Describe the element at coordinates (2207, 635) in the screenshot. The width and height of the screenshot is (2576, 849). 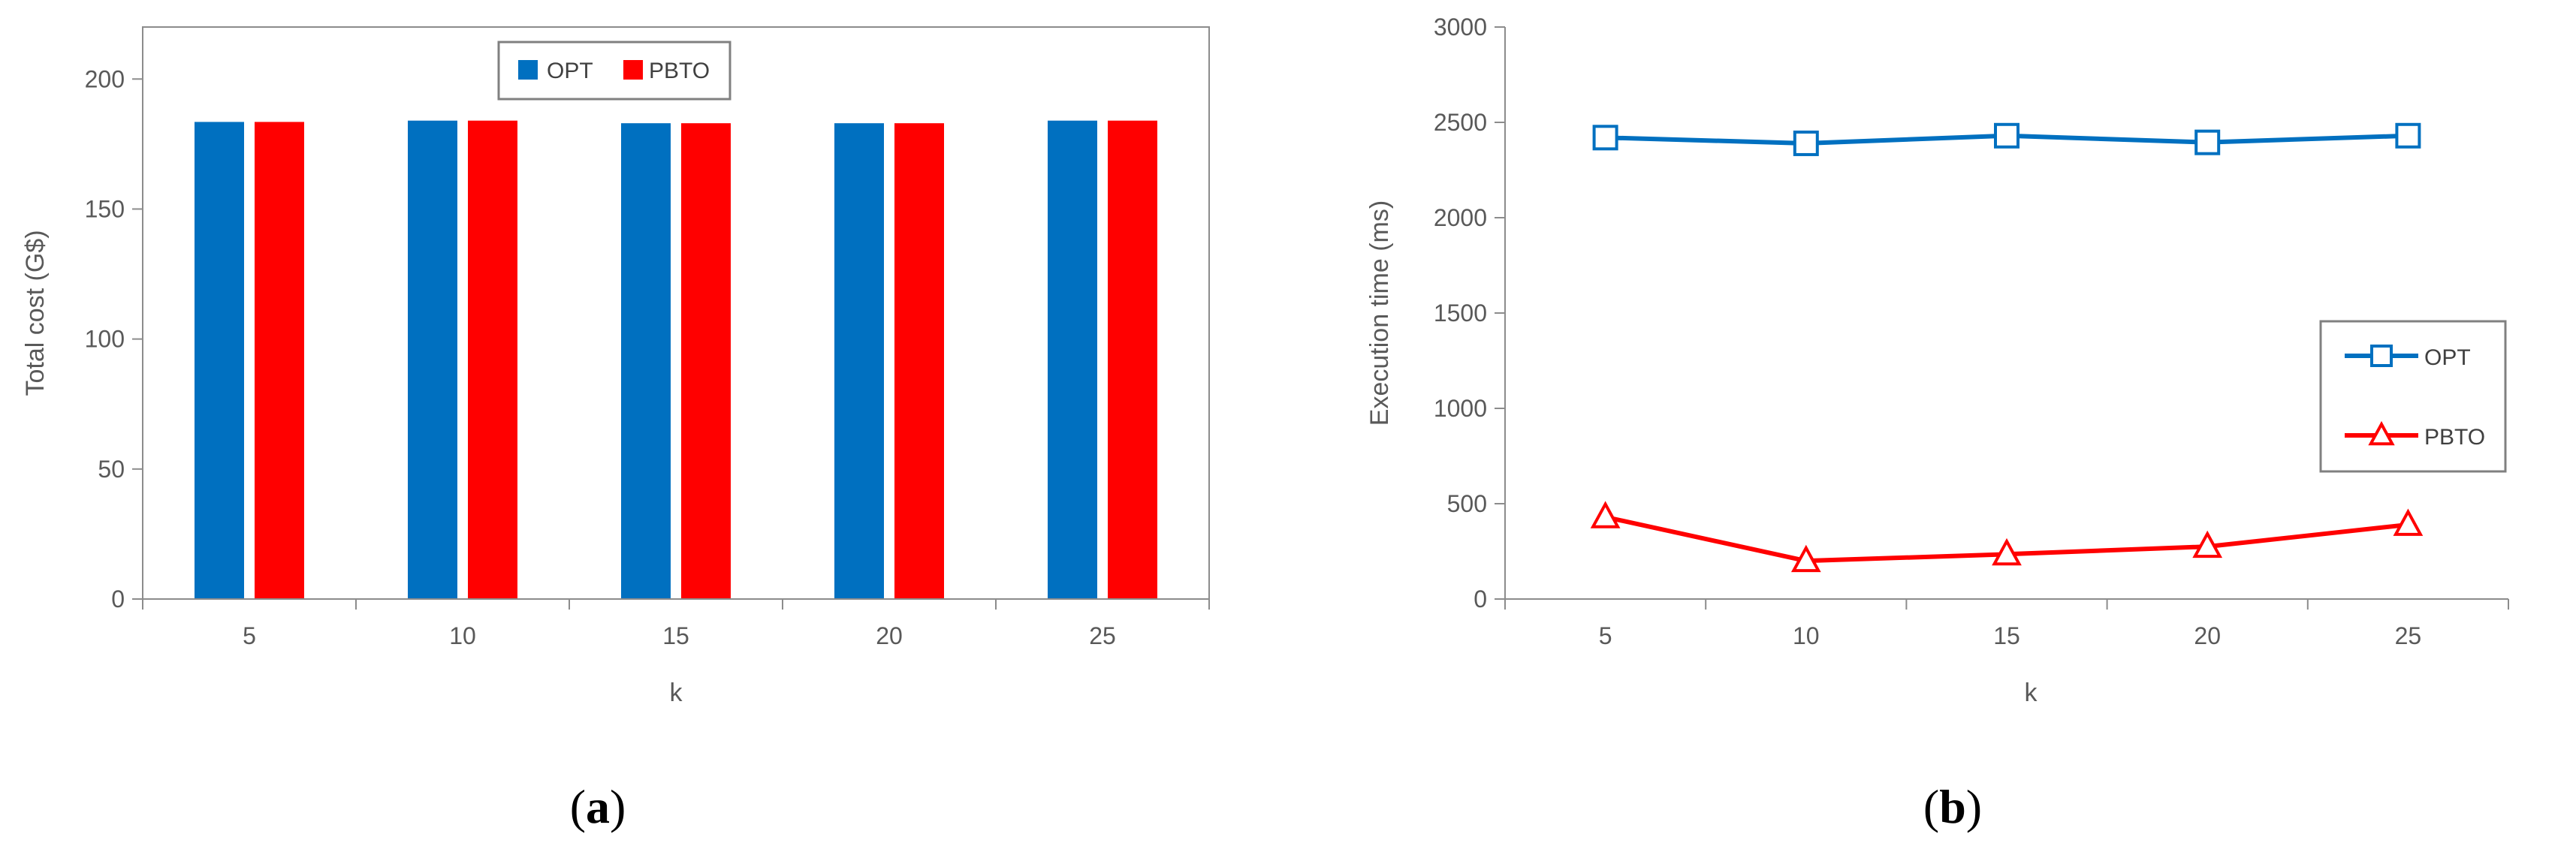
I see `chart-b-x-tick-label: 20` at that location.